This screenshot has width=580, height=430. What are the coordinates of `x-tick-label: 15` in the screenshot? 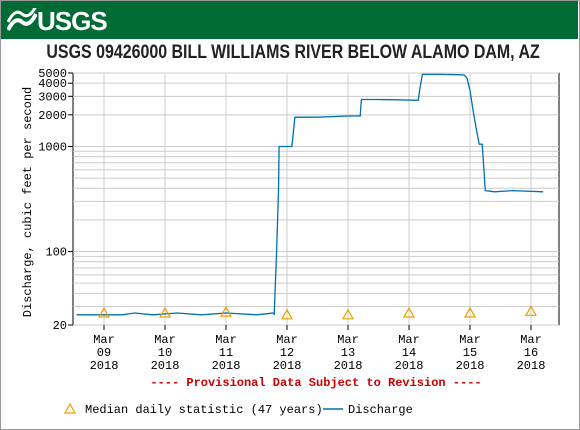 It's located at (470, 353).